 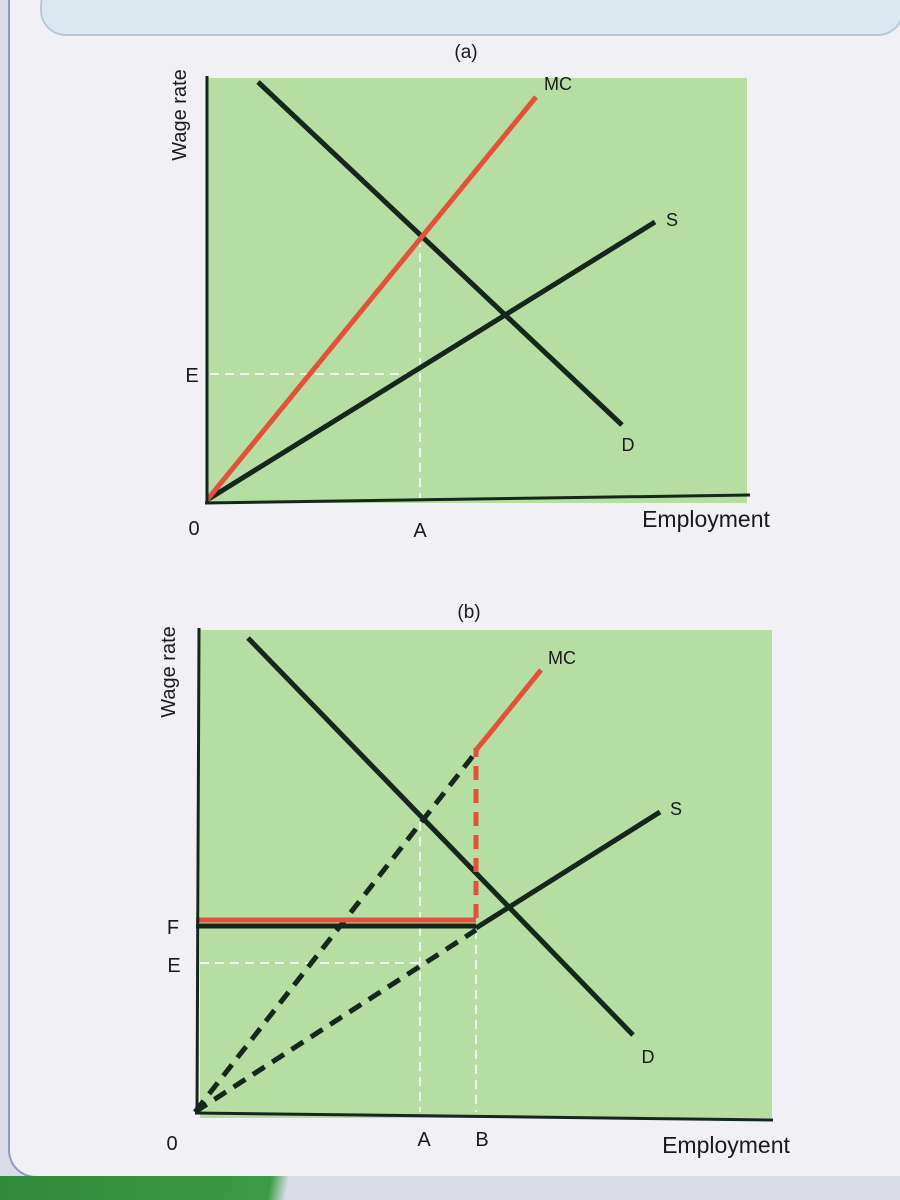 I want to click on panel-b-title: (b), so click(x=468, y=612).